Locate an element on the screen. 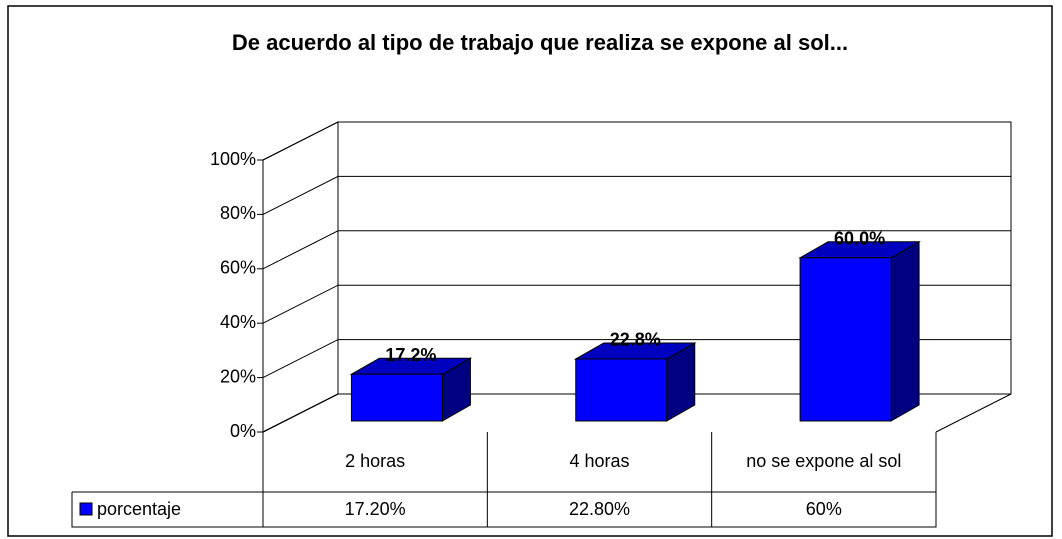 The width and height of the screenshot is (1062, 539). y-tick-label: 0% is located at coordinates (243, 431).